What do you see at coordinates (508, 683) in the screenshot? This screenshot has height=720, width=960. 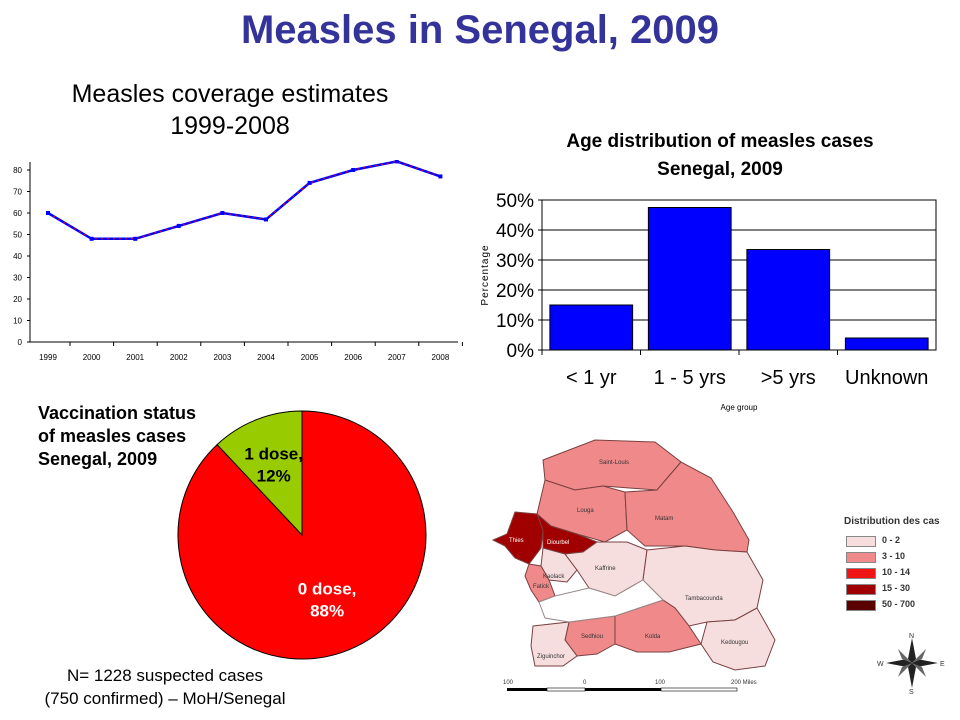 I see `scale-label-1: 100` at bounding box center [508, 683].